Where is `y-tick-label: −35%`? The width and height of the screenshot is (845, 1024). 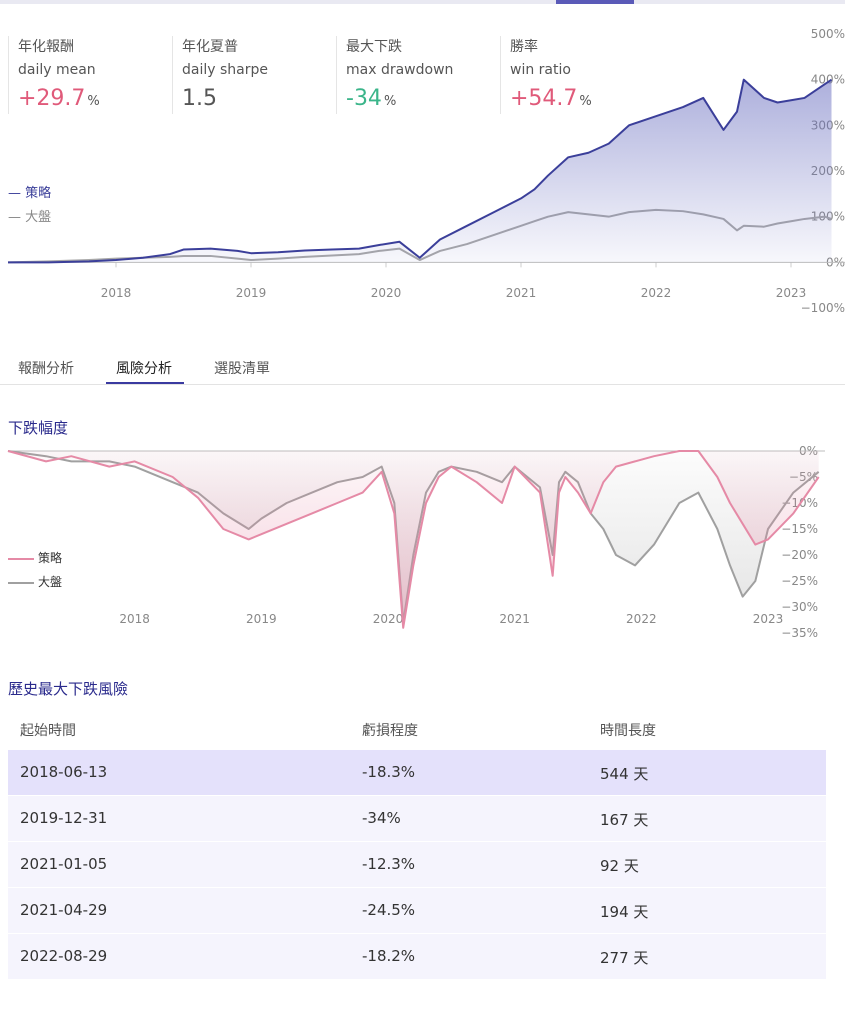 y-tick-label: −35% is located at coordinates (799, 633).